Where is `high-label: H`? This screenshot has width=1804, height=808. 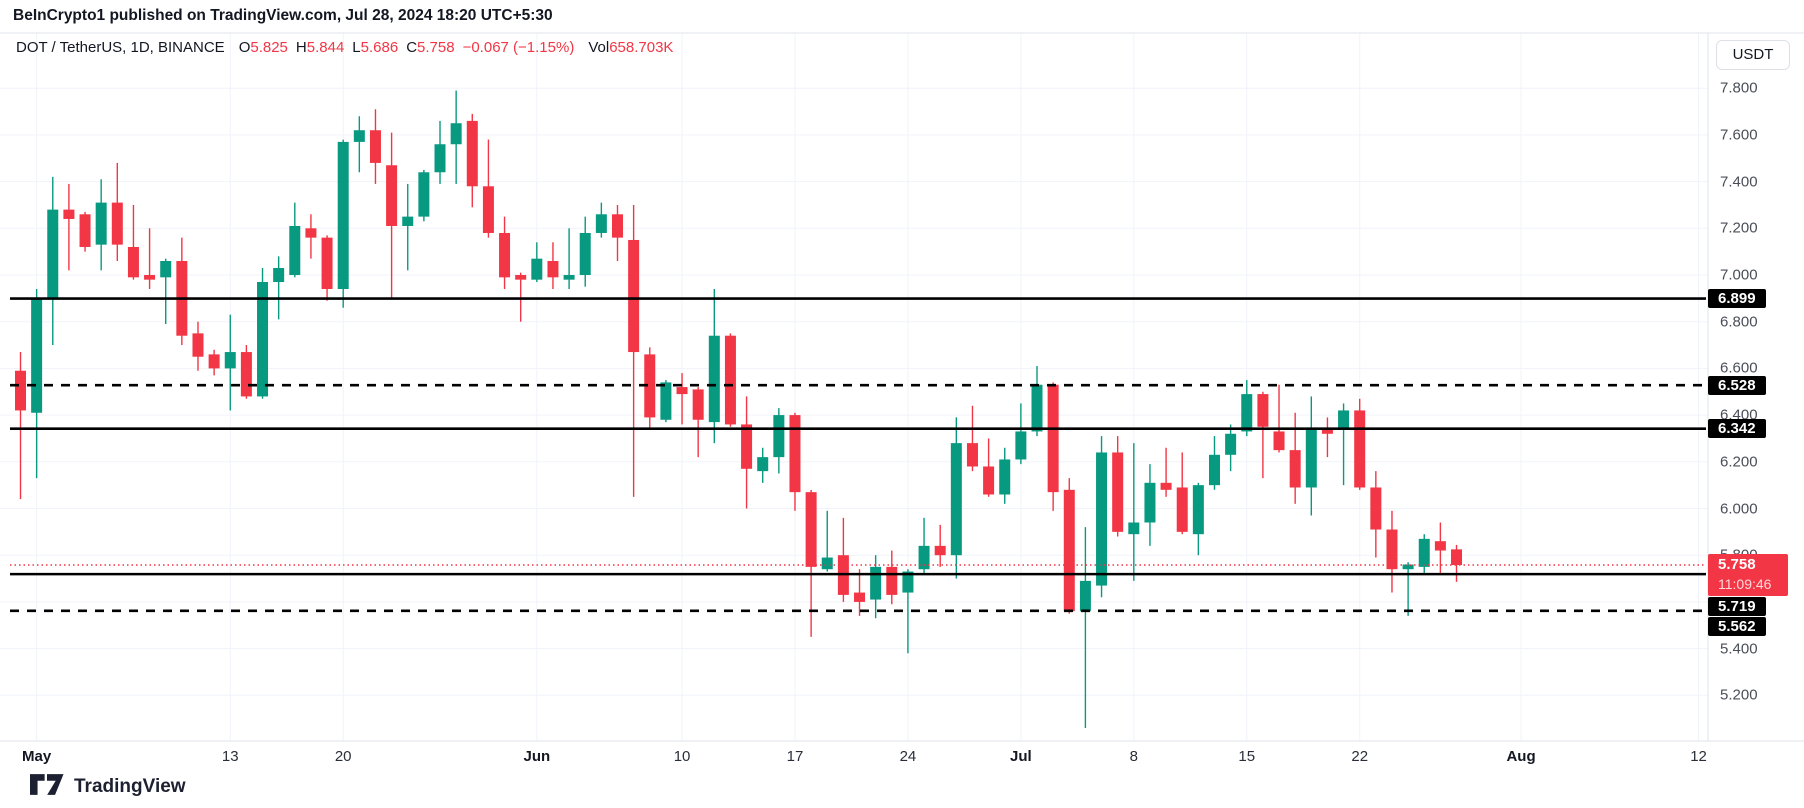
high-label: H is located at coordinates (301, 47).